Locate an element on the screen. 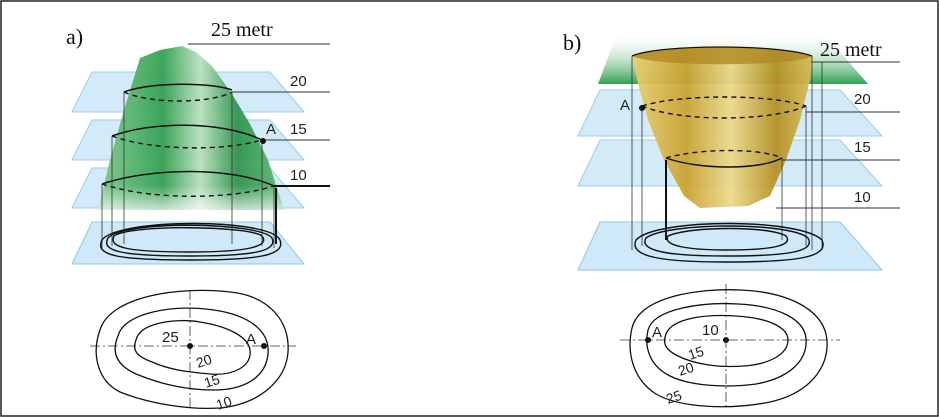 The height and width of the screenshot is (417, 939). plan-point-a-marker is located at coordinates (264, 346).